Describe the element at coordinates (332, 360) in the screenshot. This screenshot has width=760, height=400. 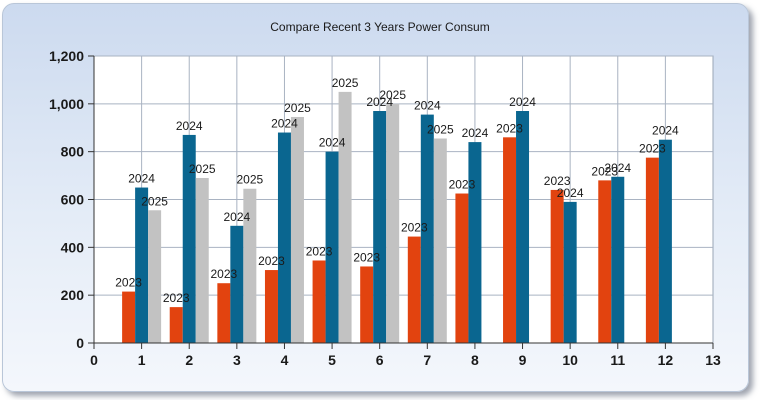
I see `x-tick-label: 5` at that location.